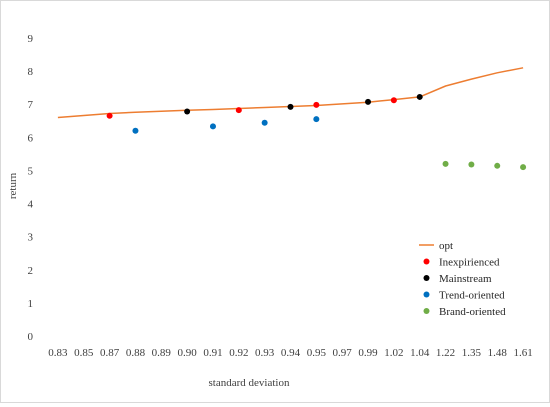  I want to click on x-tick-label: 0.94, so click(291, 353).